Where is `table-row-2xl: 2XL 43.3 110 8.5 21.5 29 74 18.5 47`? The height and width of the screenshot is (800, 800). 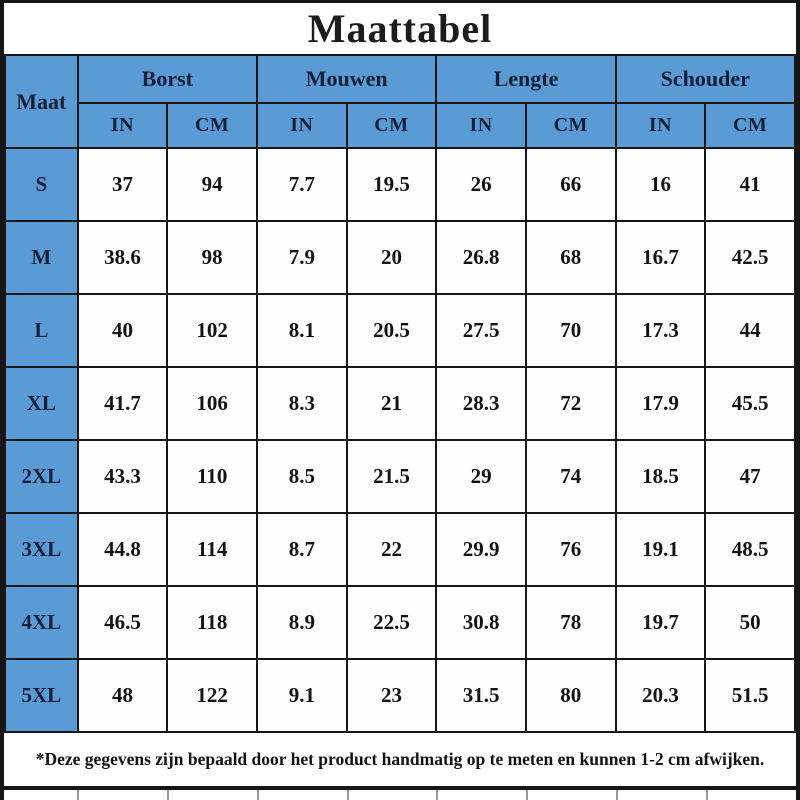
table-row-2xl: 2XL 43.3 110 8.5 21.5 29 74 18.5 47 is located at coordinates (400, 476).